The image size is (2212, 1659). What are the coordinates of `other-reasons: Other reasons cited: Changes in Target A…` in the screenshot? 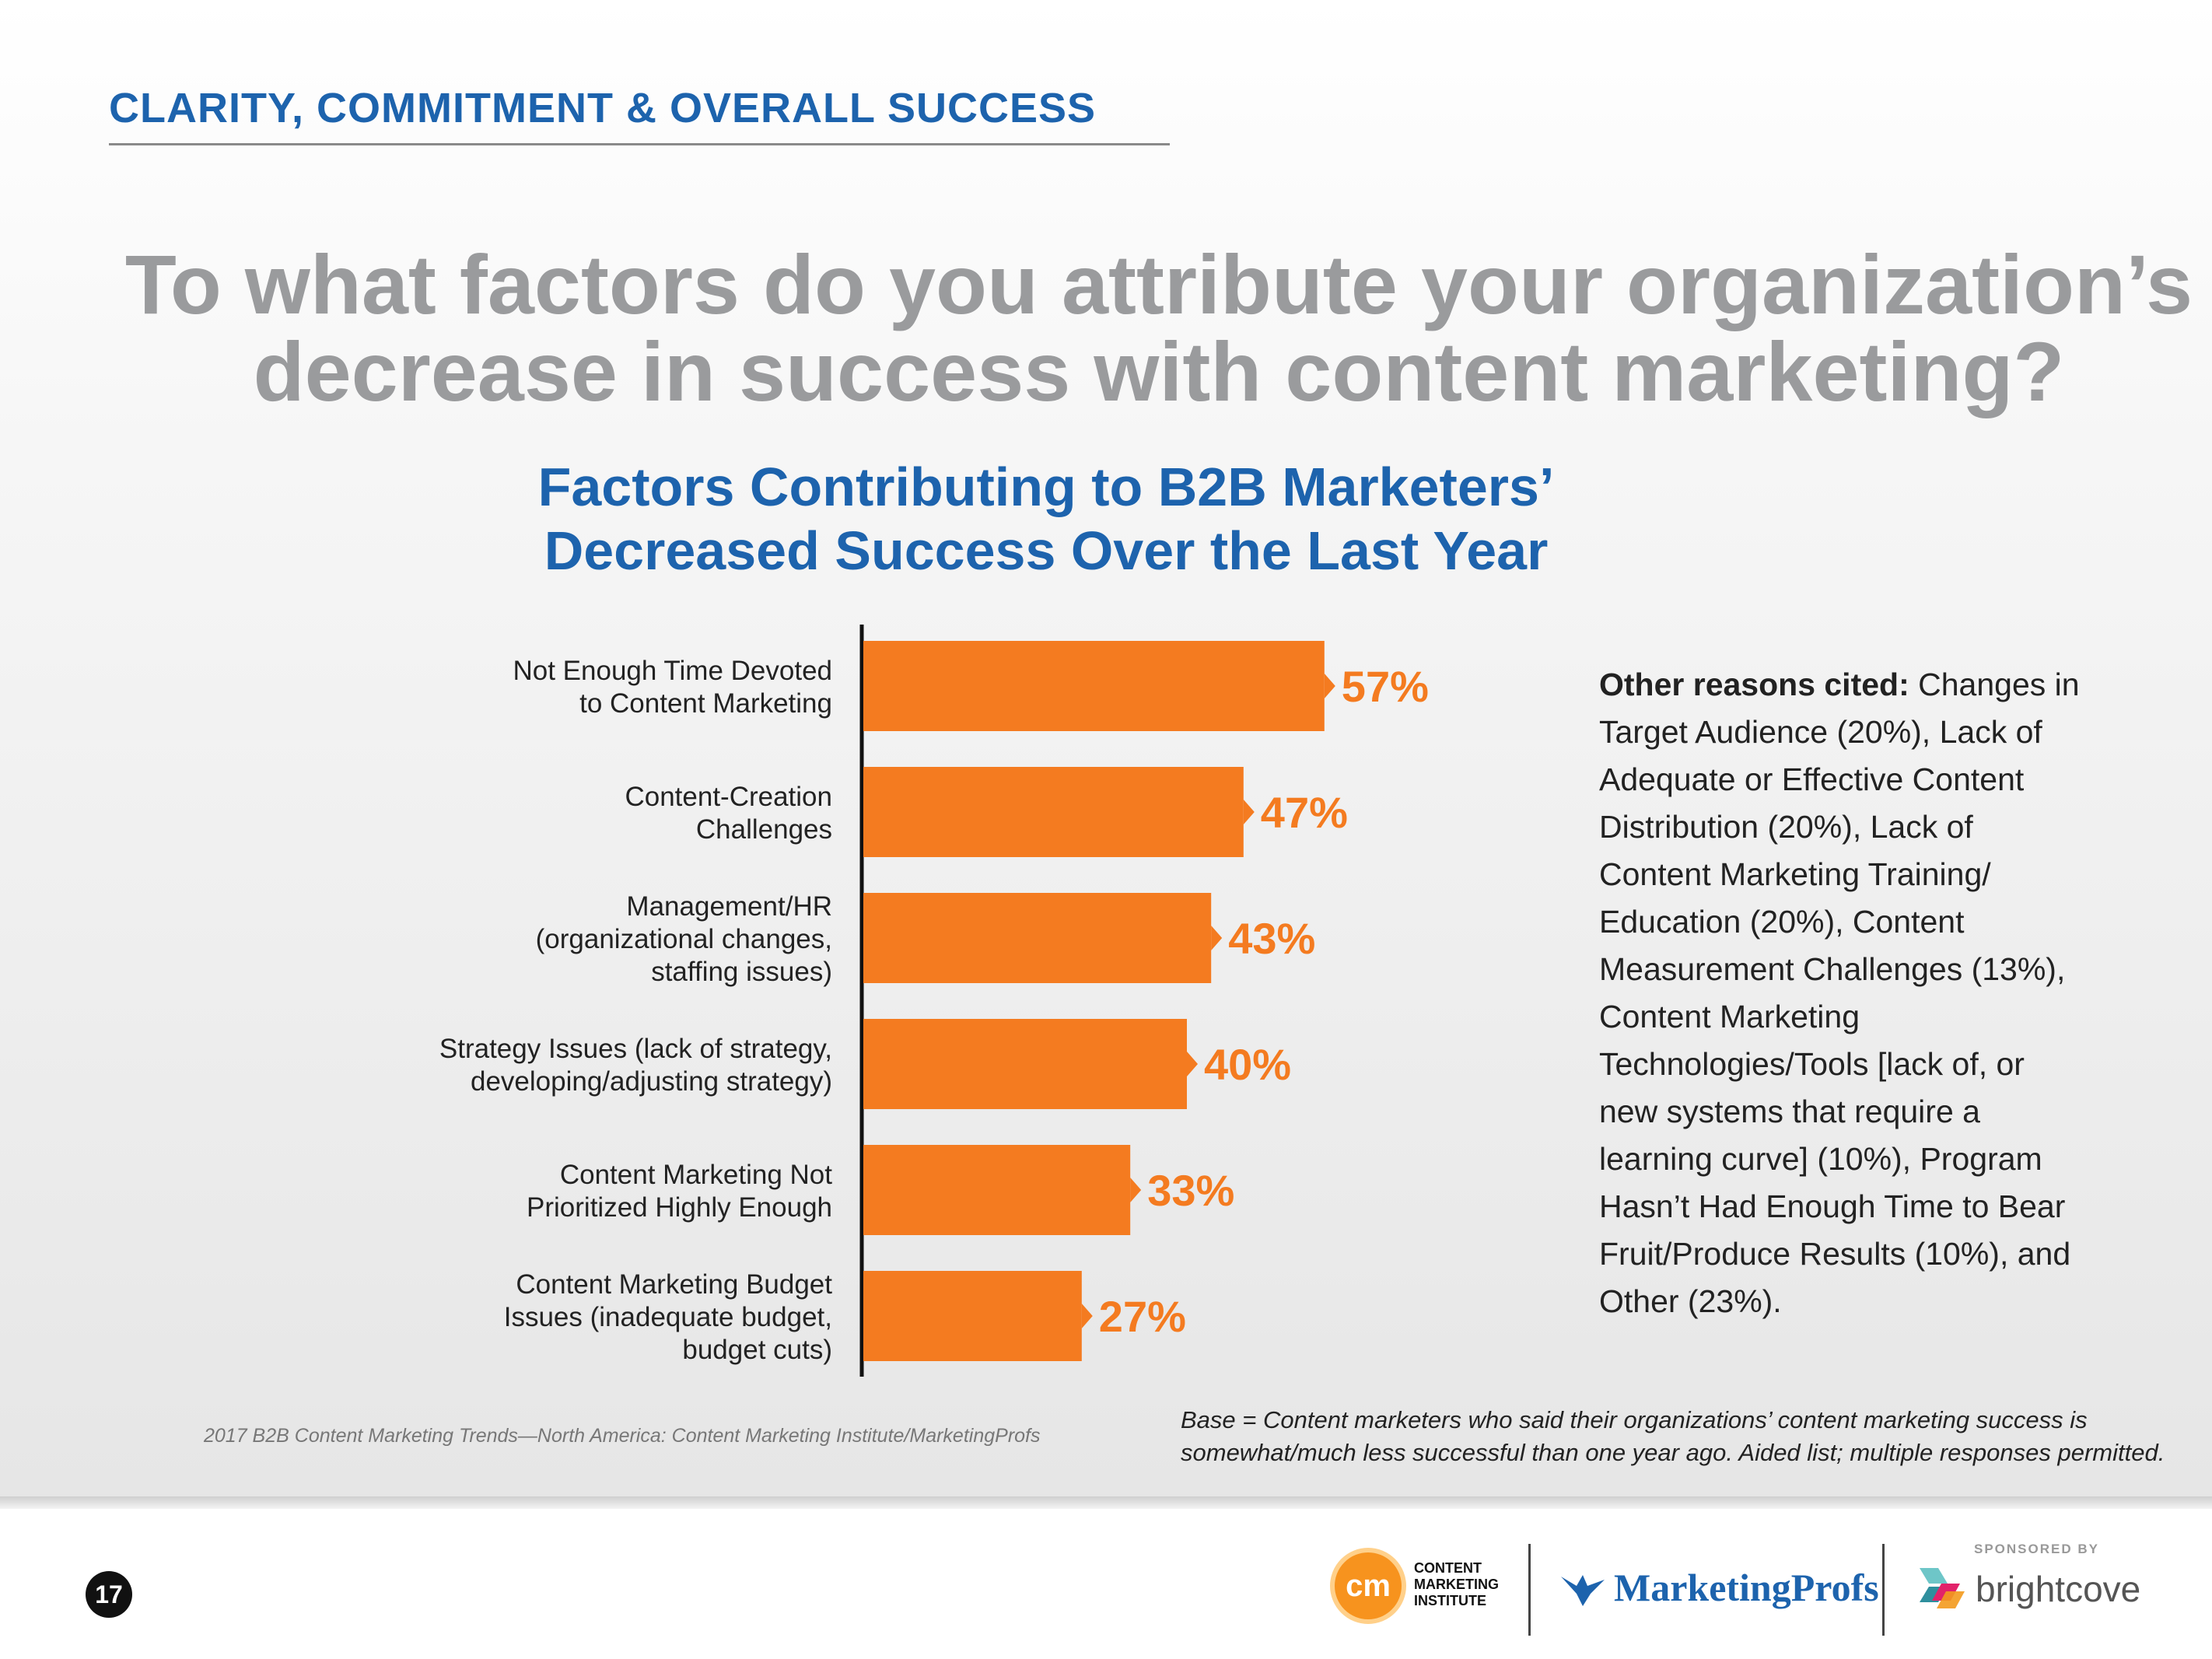 It's located at (1840, 993).